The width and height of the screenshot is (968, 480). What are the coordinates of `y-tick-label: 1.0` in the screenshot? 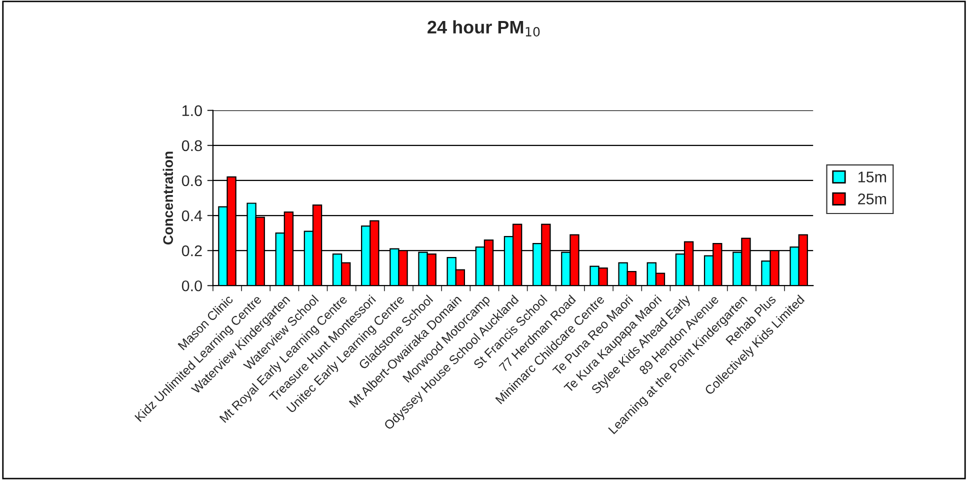 It's located at (192, 110).